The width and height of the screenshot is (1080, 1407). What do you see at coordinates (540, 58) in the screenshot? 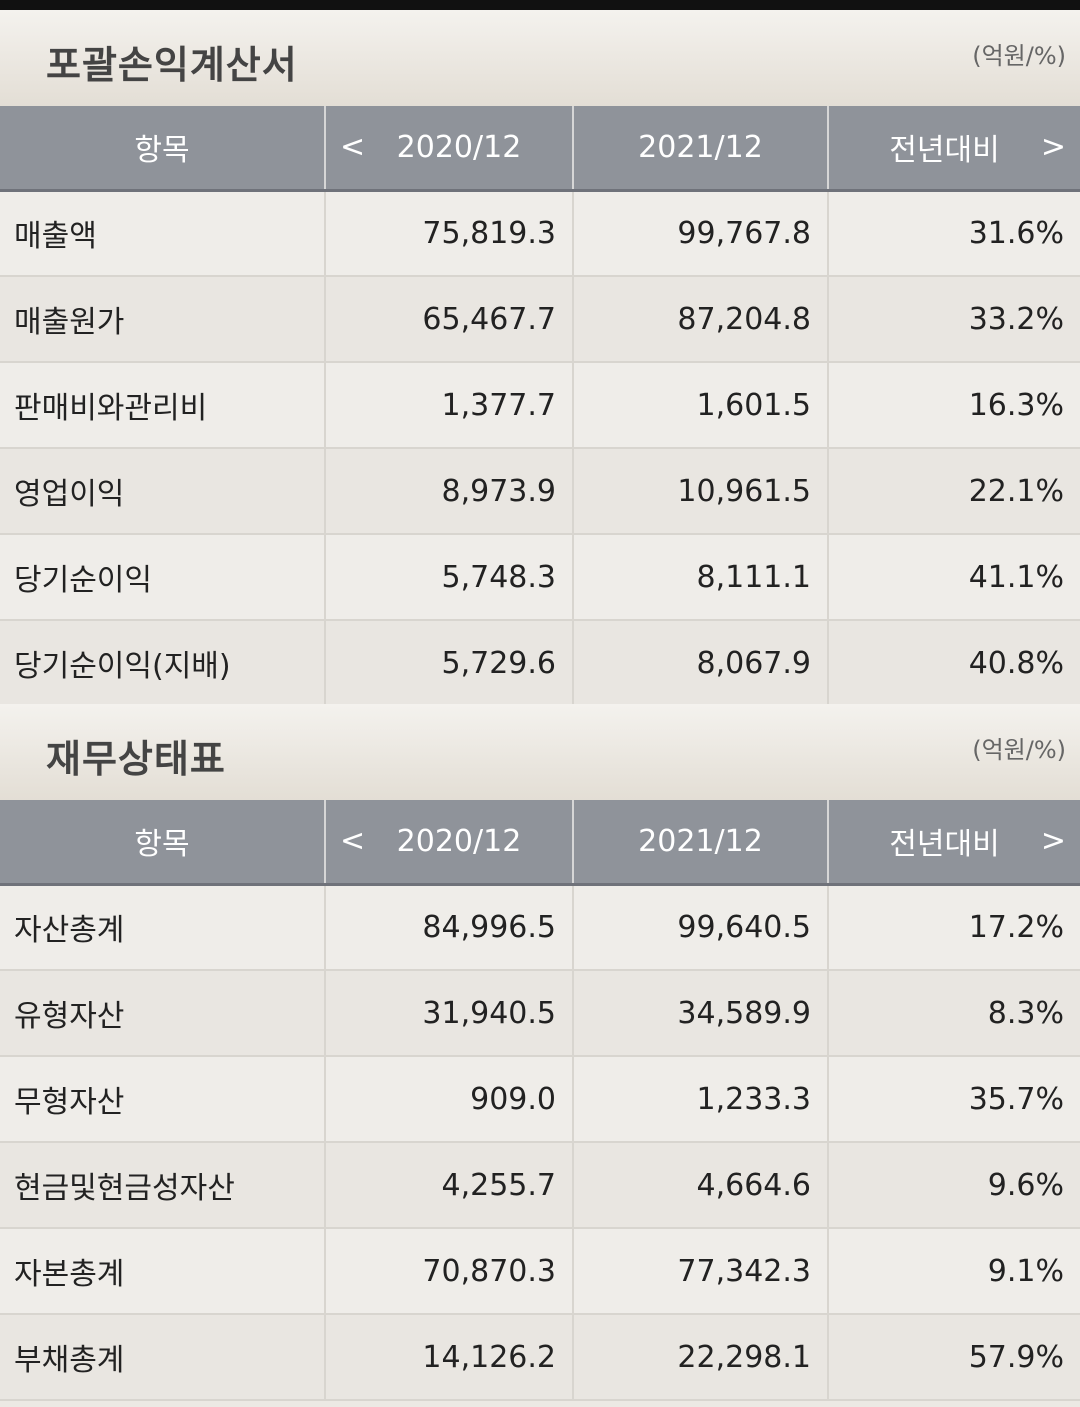
I see `income-section-header: 포괄손익계산서 (억원/%)` at bounding box center [540, 58].